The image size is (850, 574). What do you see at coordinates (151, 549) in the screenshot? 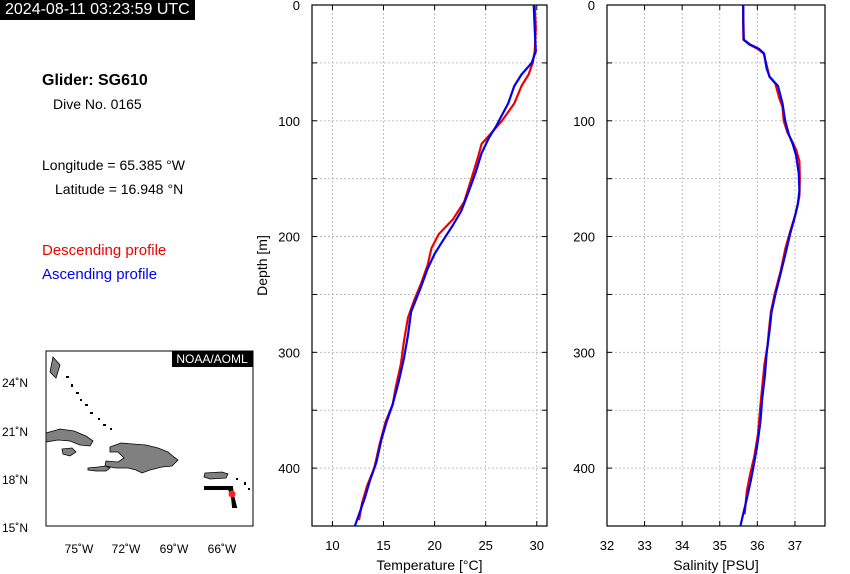
I see `map-lon-labels: 75˚W 72˚W 69˚W 66˚W` at bounding box center [151, 549].